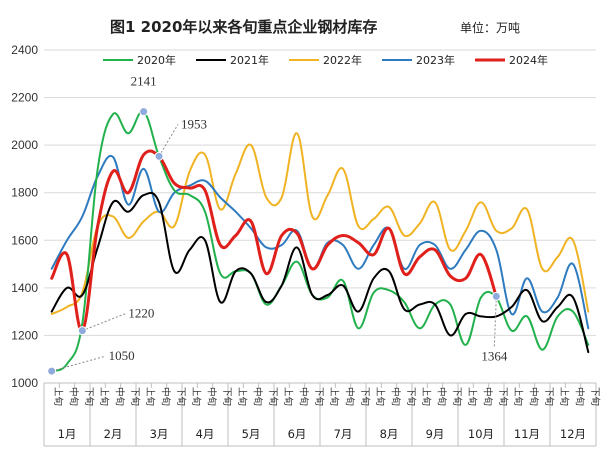 The width and height of the screenshot is (610, 455). Describe the element at coordinates (342, 60) in the screenshot. I see `legend-label: 2022年` at that location.